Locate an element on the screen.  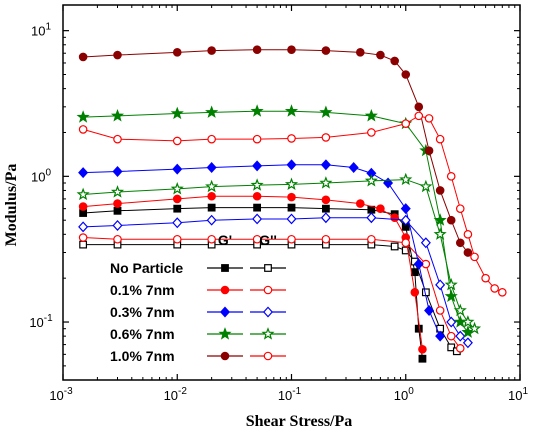
legend-label: 0.6% 7nm is located at coordinates (142, 334).